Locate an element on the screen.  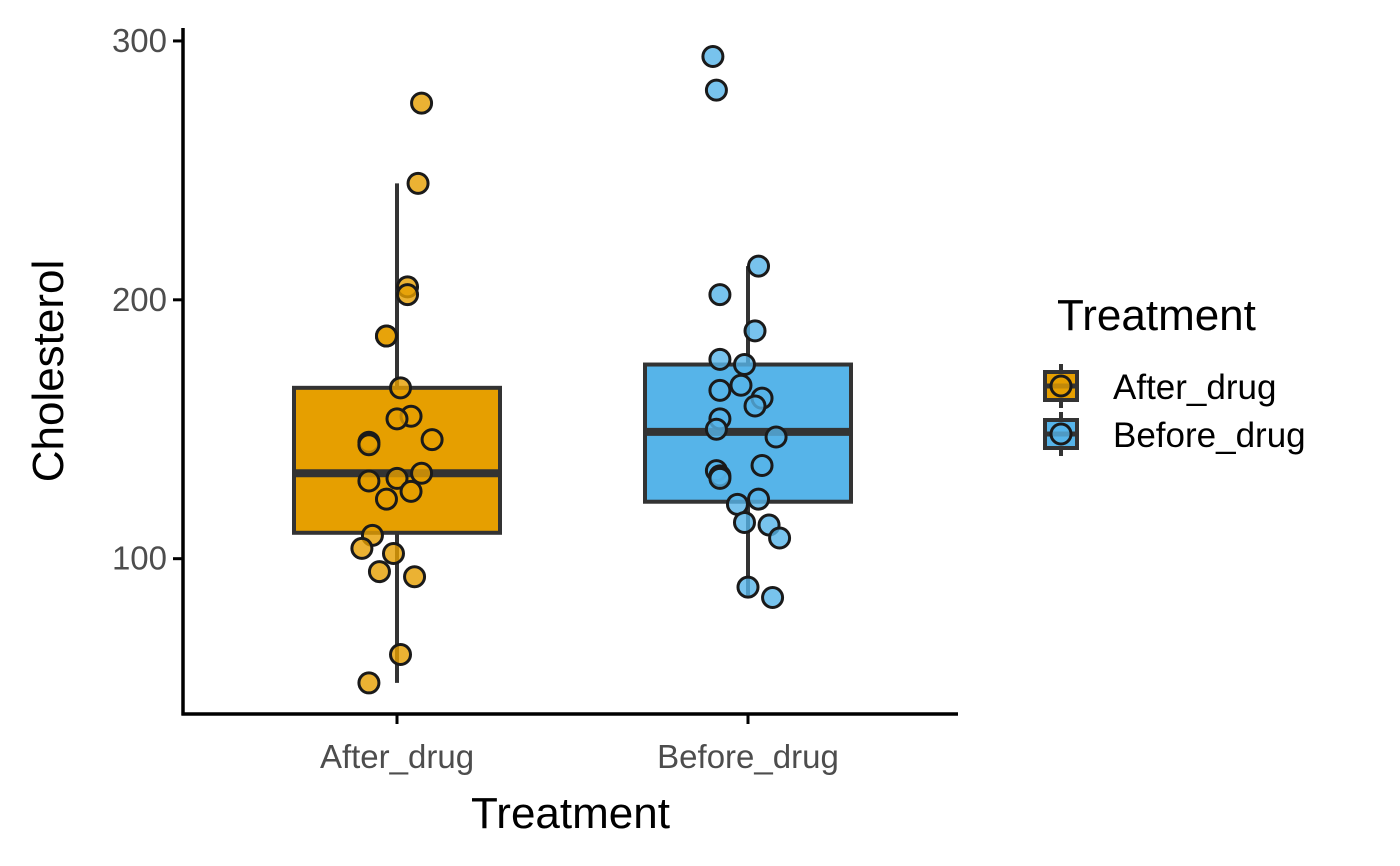
legend-title: Treatment is located at coordinates (1156, 315).